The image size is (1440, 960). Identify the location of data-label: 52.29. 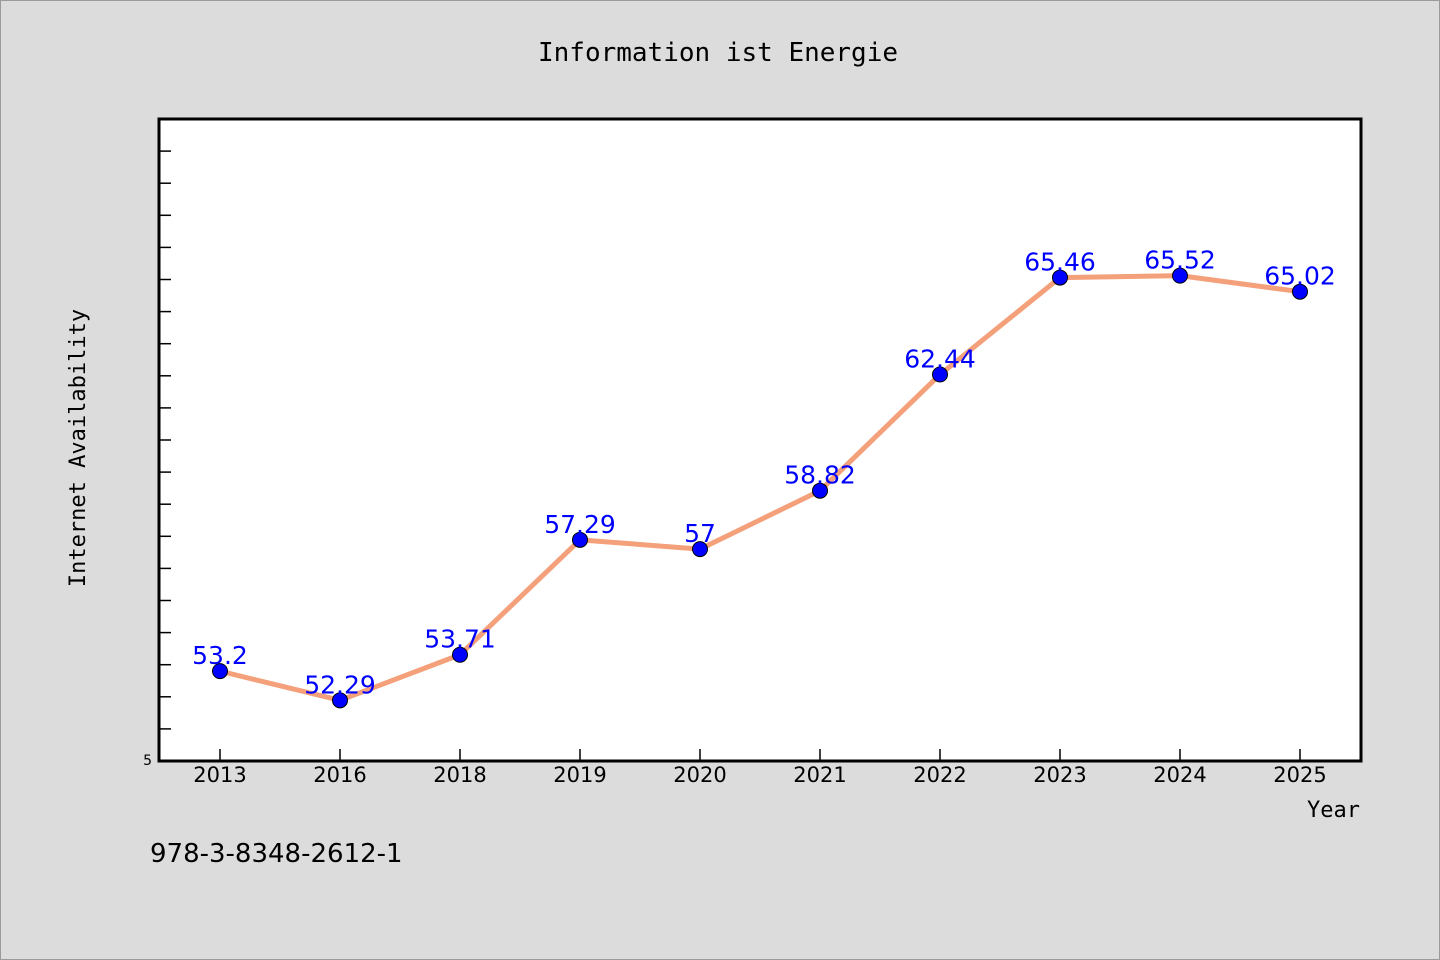
(340, 684).